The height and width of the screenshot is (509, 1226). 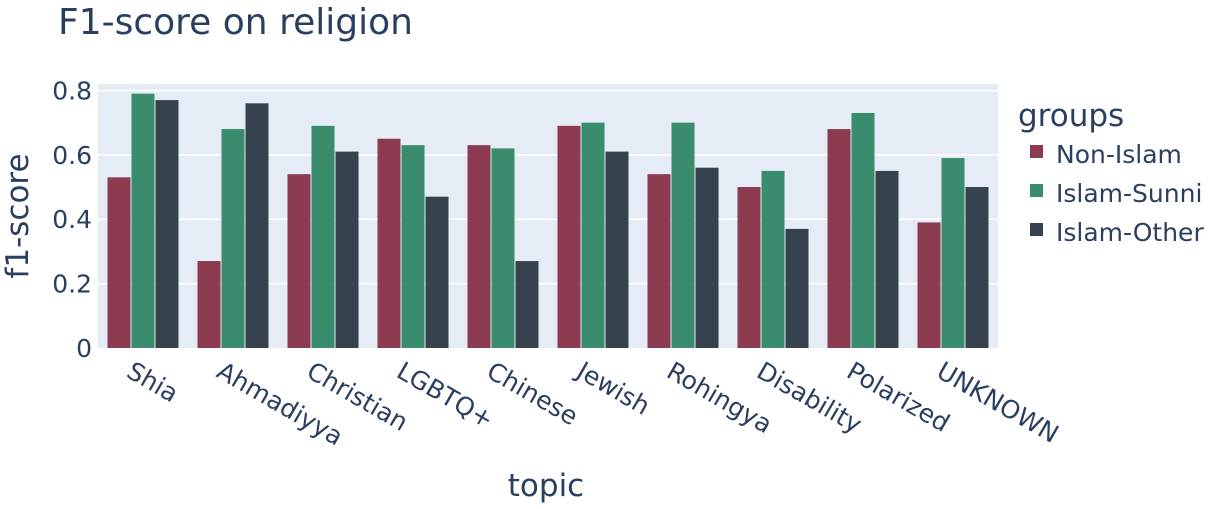 I want to click on bar-islam-sunni-lgbtq, so click(x=413, y=246).